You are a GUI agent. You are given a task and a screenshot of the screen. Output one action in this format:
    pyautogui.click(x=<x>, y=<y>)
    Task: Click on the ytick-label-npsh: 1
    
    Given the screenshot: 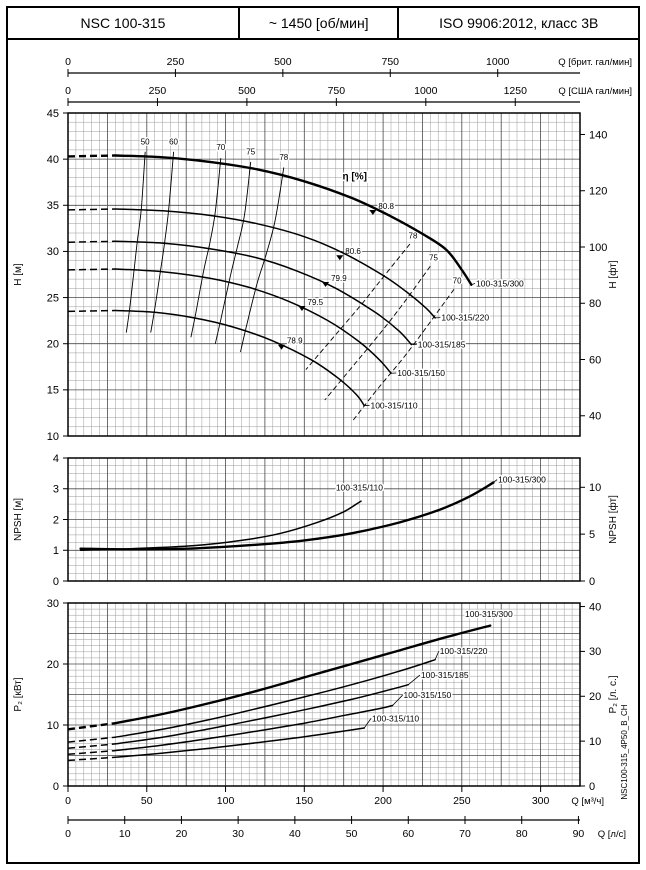 What is the action you would take?
    pyautogui.click(x=56, y=551)
    